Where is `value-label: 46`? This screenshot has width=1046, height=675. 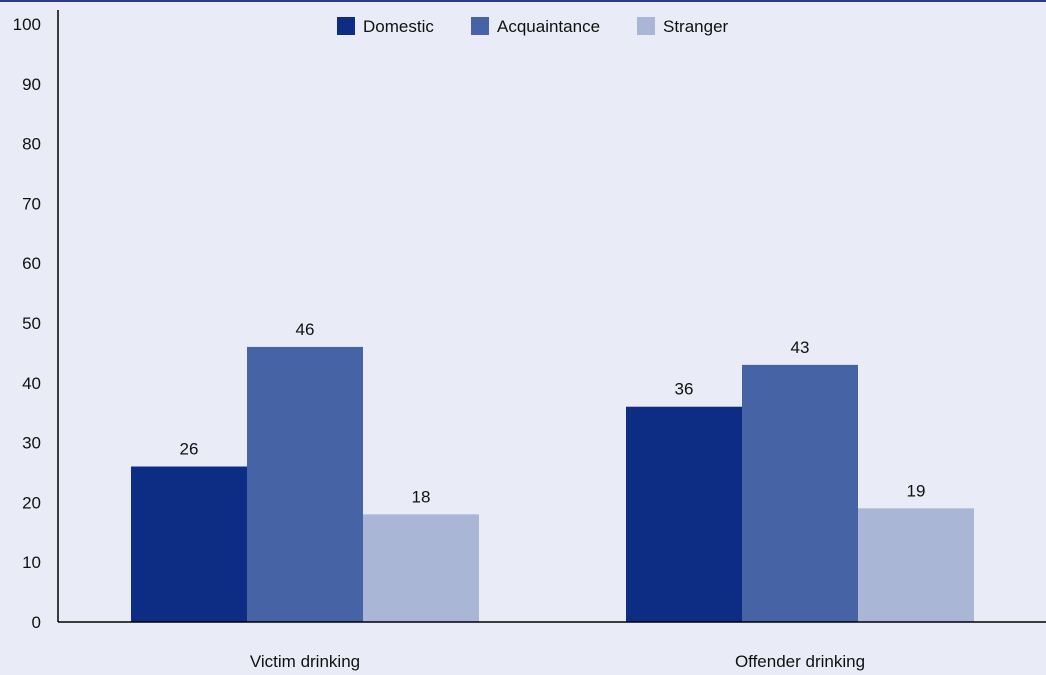 value-label: 46 is located at coordinates (305, 329).